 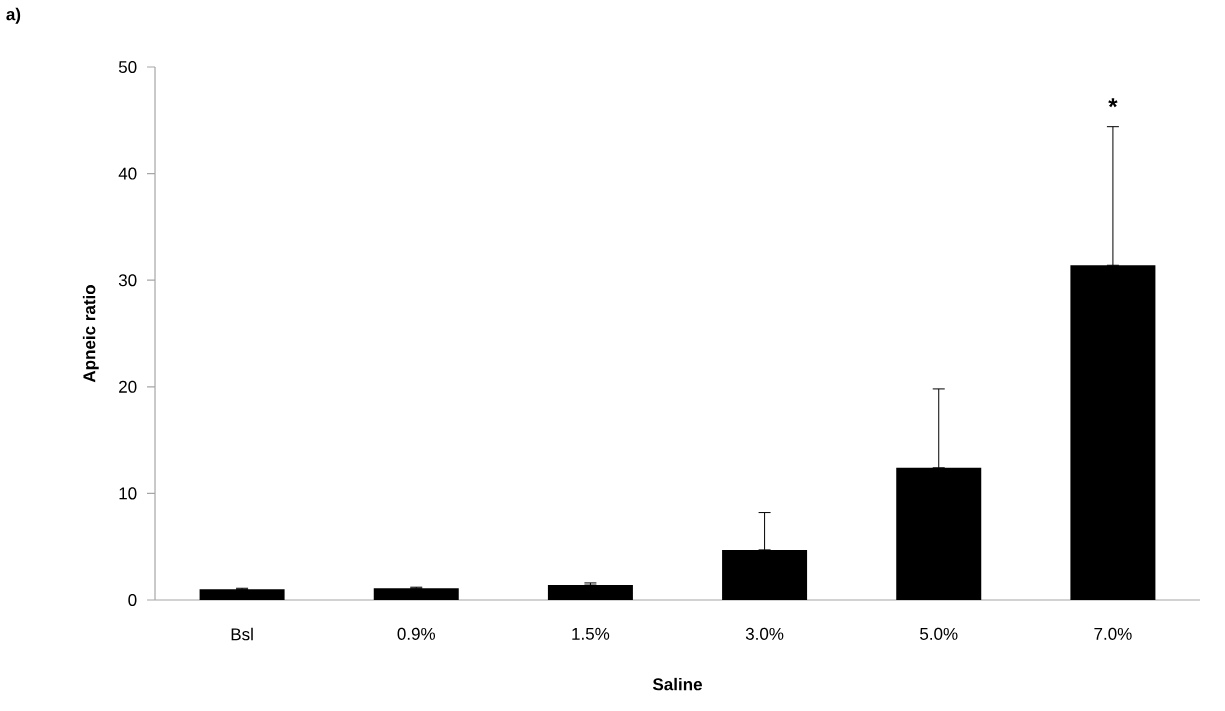 What do you see at coordinates (127, 280) in the screenshot?
I see `y-tick-label: 30` at bounding box center [127, 280].